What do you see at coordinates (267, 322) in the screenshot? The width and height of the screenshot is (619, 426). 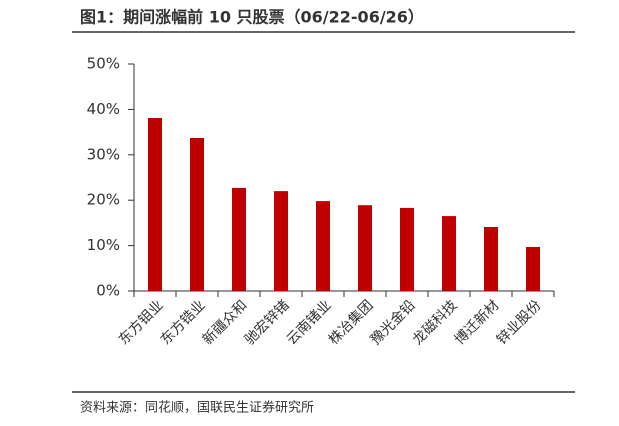 I see `x-tick-label: 驰宏锌锗` at bounding box center [267, 322].